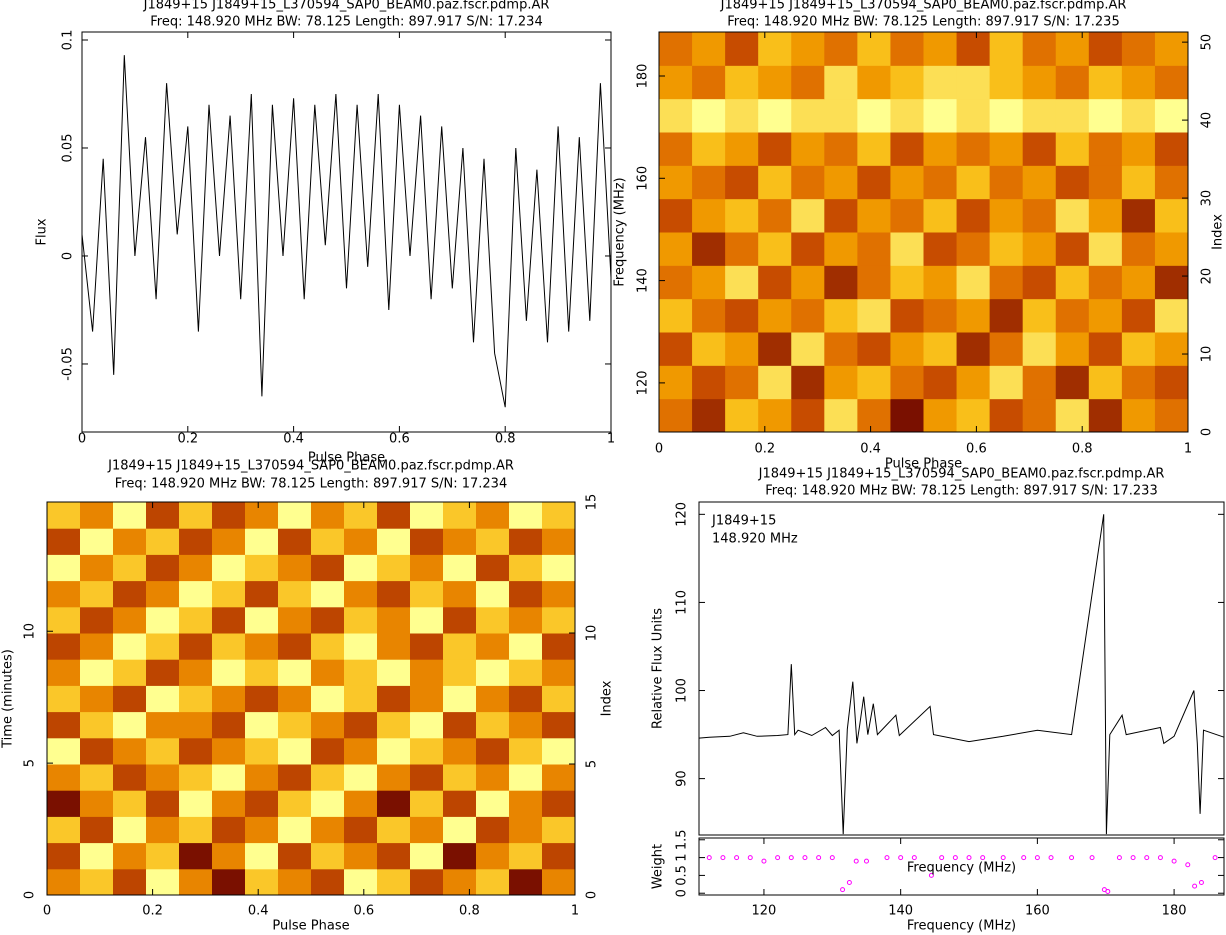 The image size is (1226, 935). Describe the element at coordinates (1218, 232) in the screenshot. I see `y2-axis-label: Index` at that location.